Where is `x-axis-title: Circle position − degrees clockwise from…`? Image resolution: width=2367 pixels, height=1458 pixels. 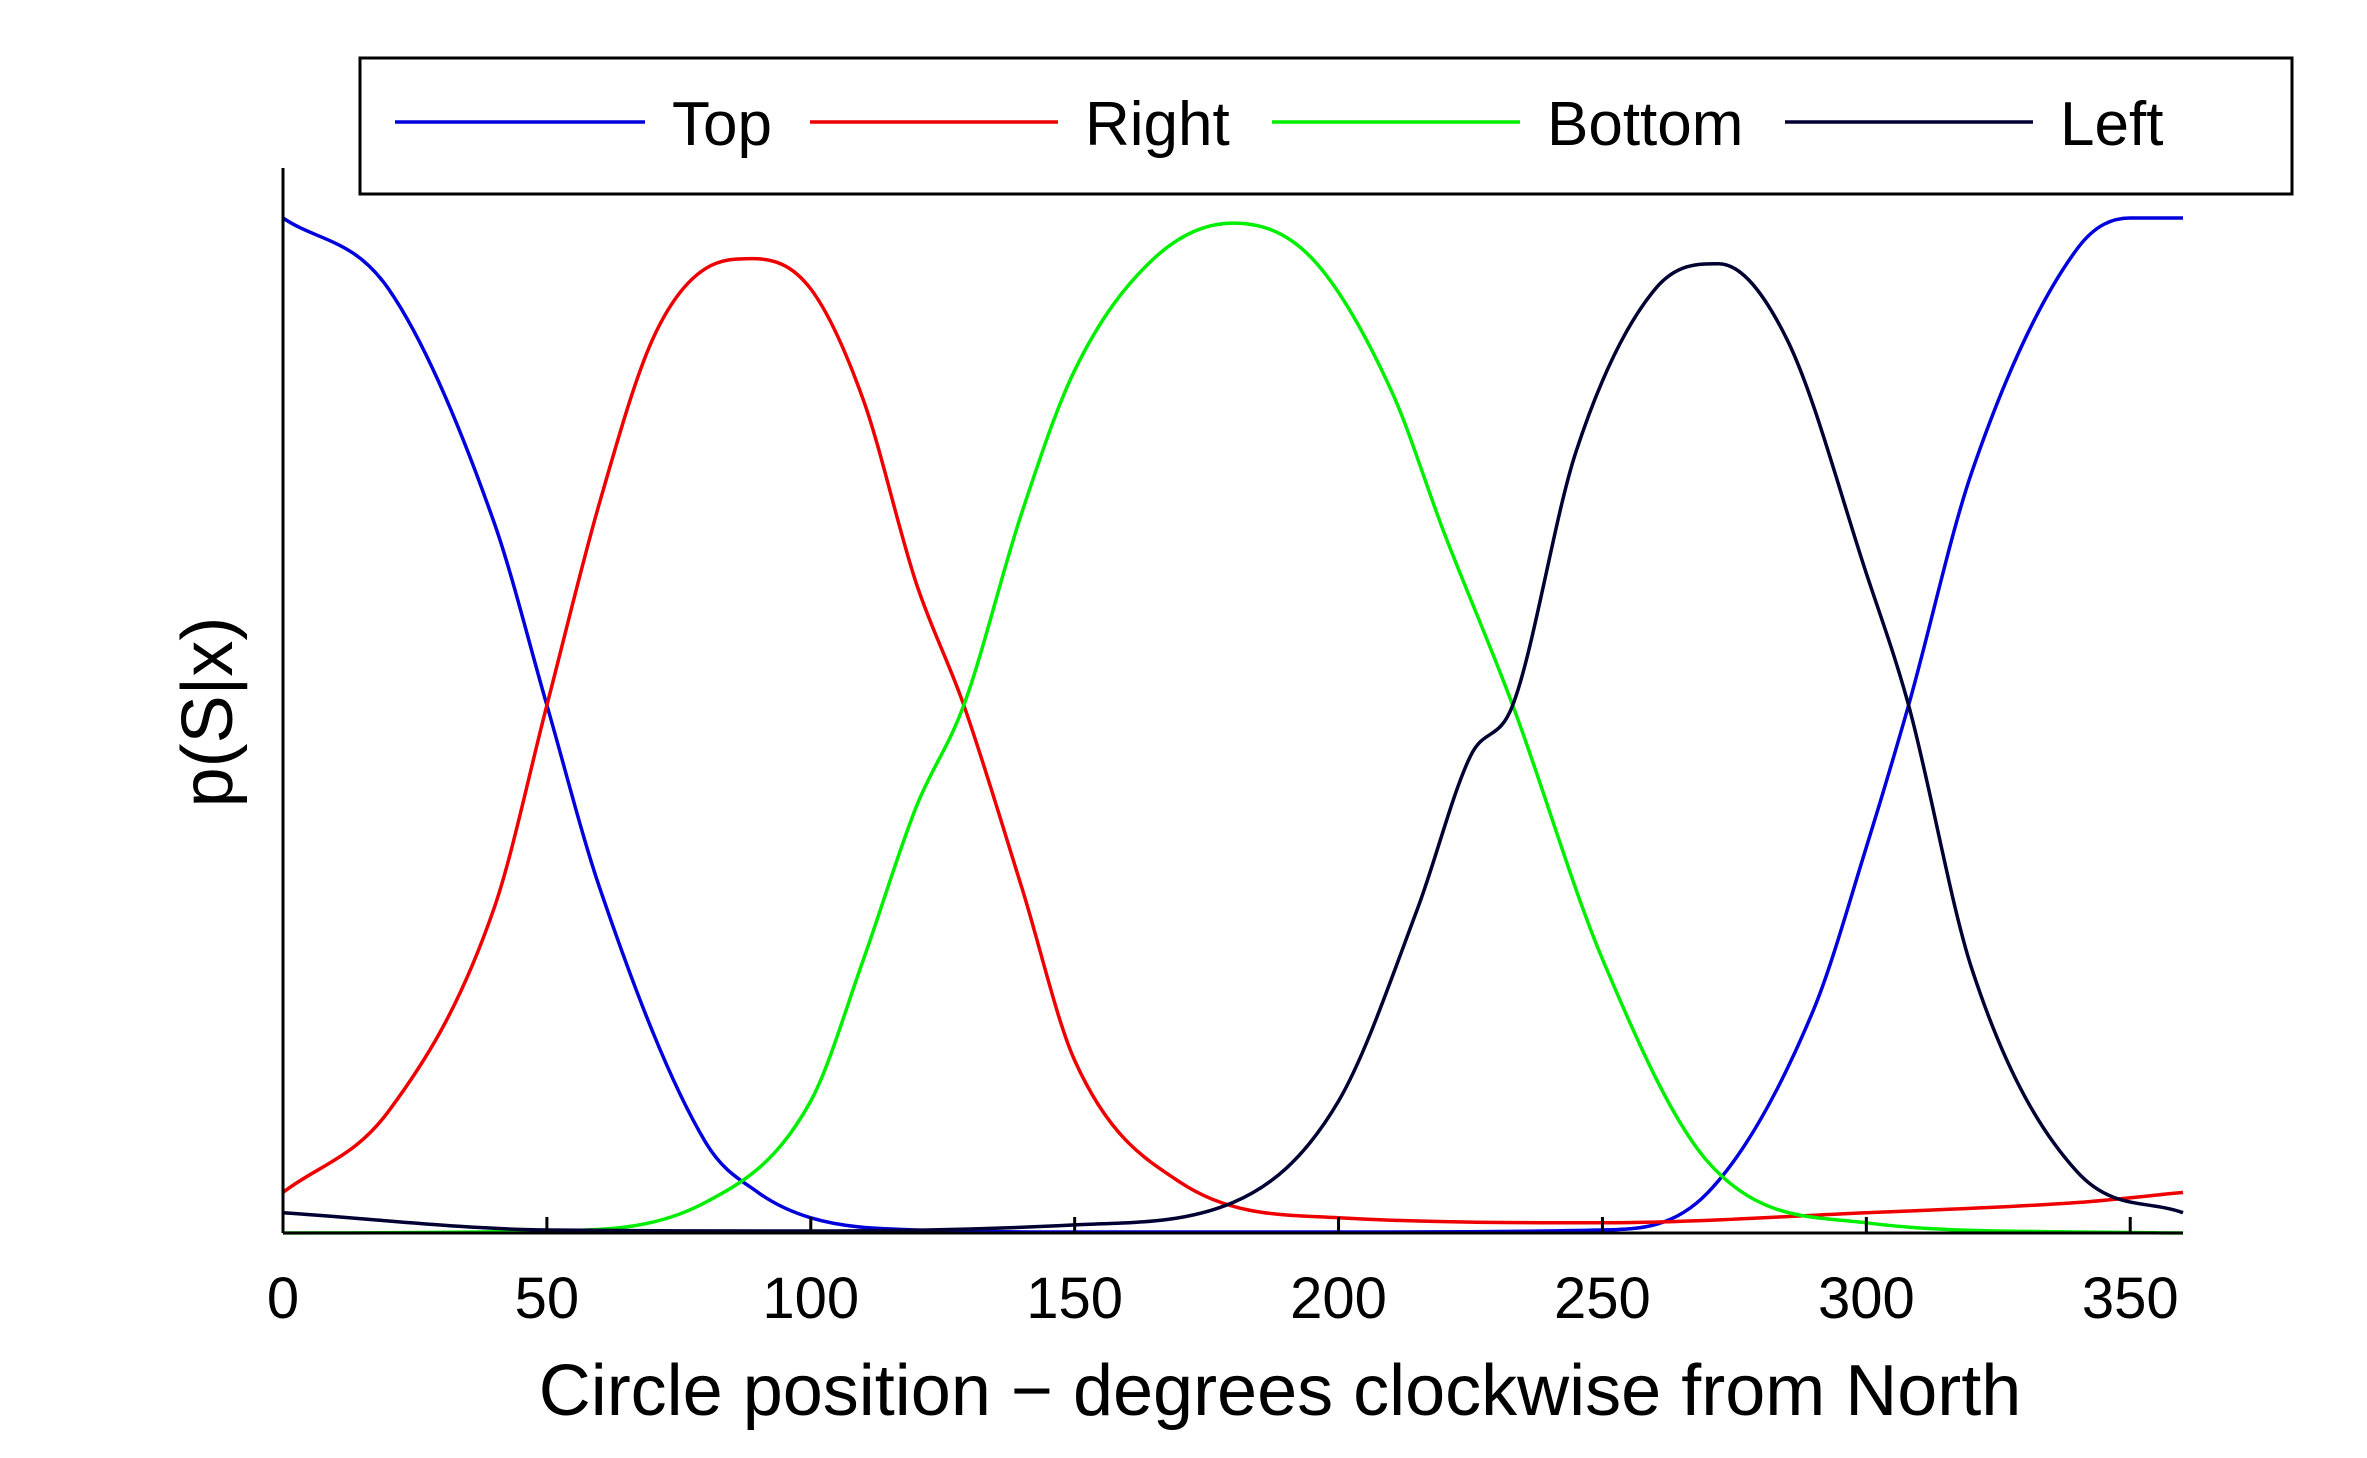
x-axis-title: Circle position − degrees clockwise from… is located at coordinates (1280, 1391).